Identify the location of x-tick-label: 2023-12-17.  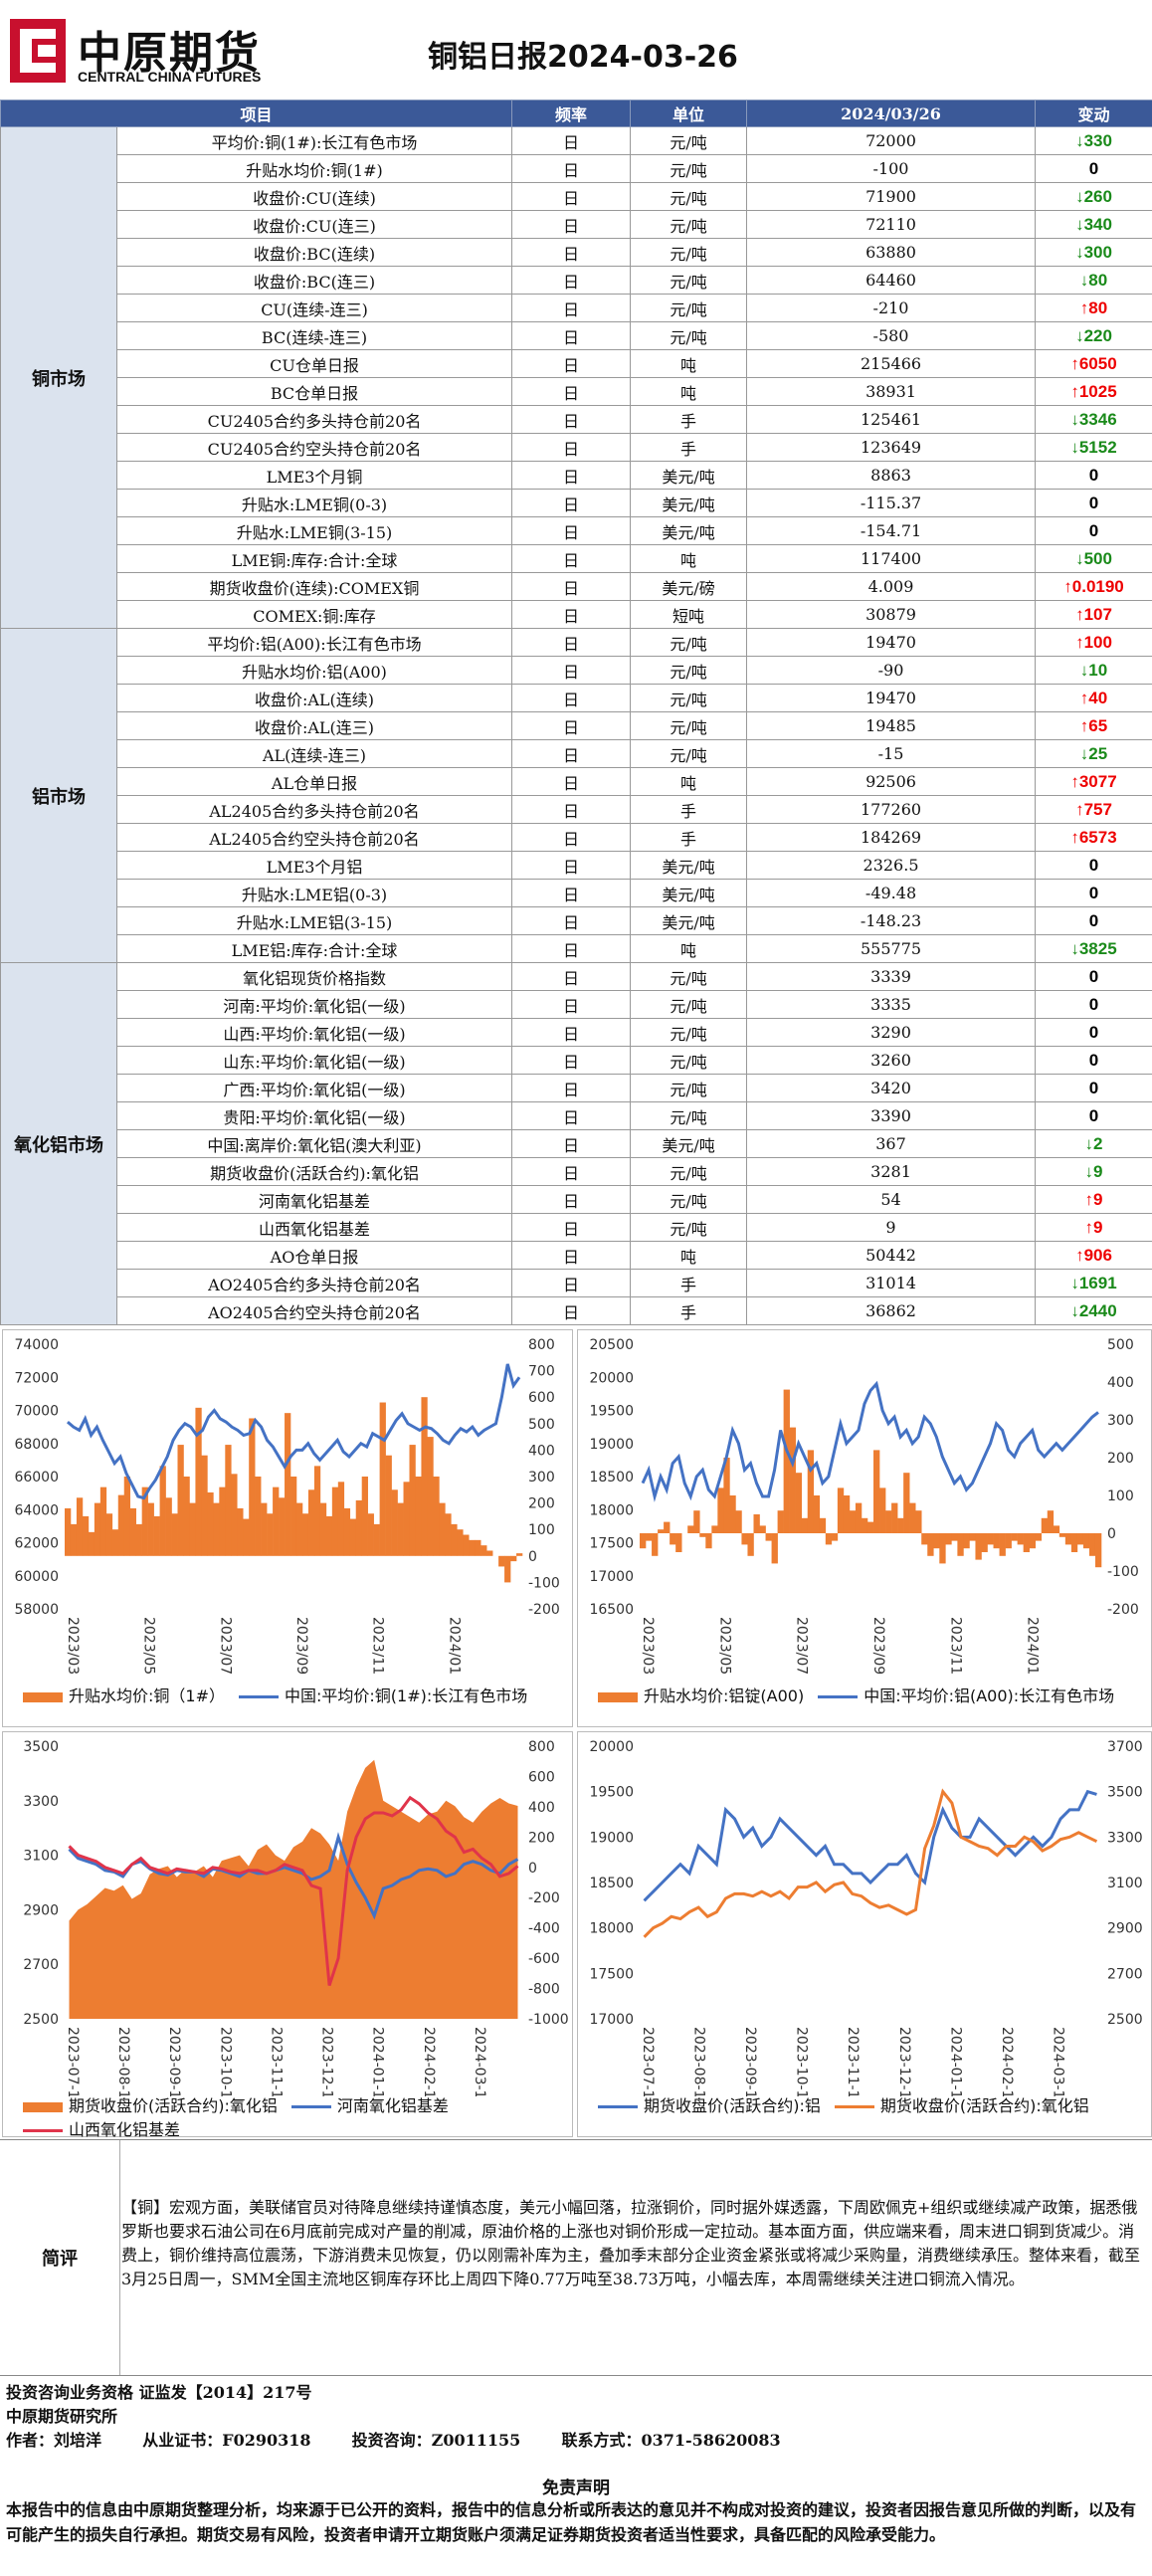
(327, 2061).